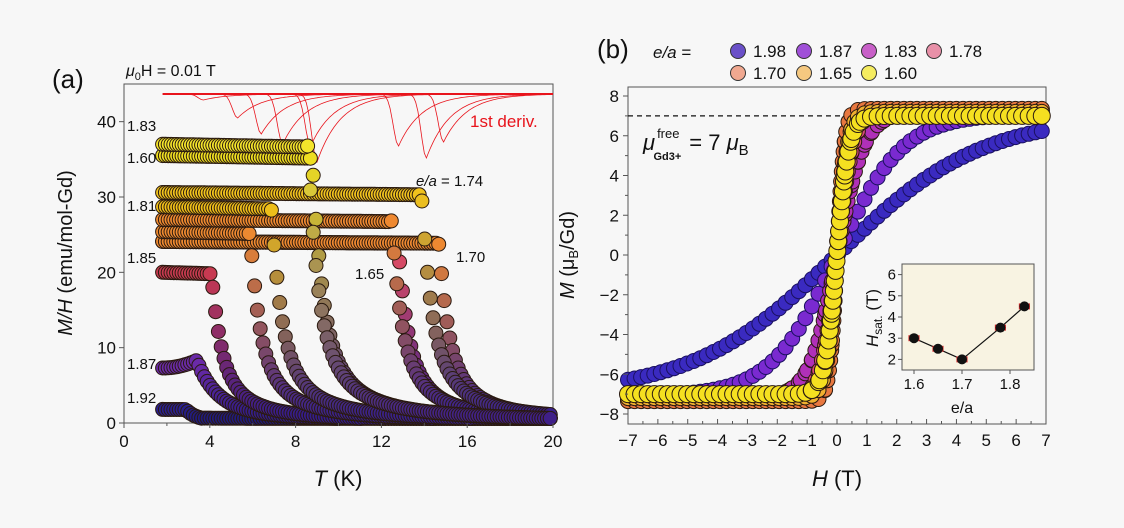 The image size is (1124, 528). I want to click on legend-item-1.60: 1.60, so click(889, 73).